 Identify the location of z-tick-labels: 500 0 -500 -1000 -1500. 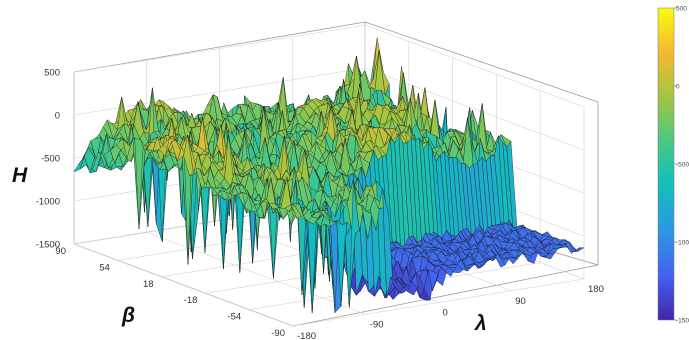
(48, 159).